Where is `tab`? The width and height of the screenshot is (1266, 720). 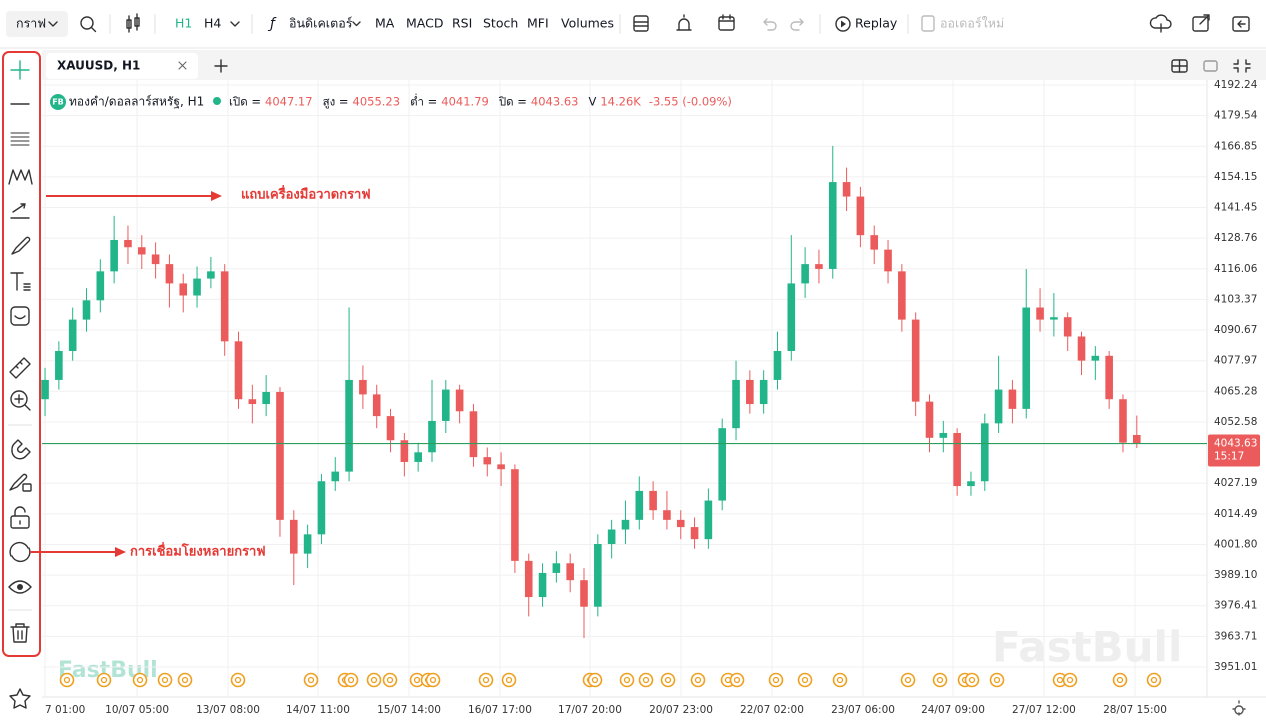 tab is located at coordinates (122, 66).